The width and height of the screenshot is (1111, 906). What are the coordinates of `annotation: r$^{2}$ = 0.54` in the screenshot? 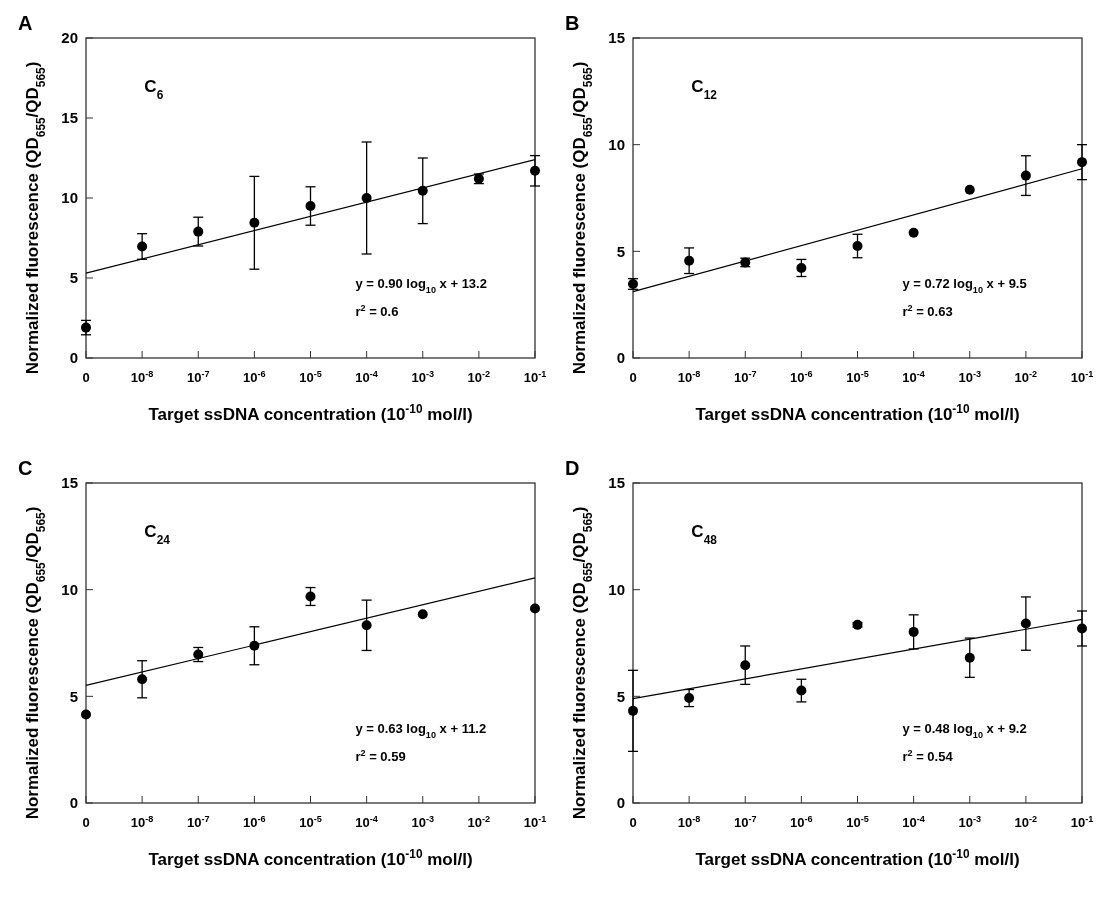 It's located at (928, 756).